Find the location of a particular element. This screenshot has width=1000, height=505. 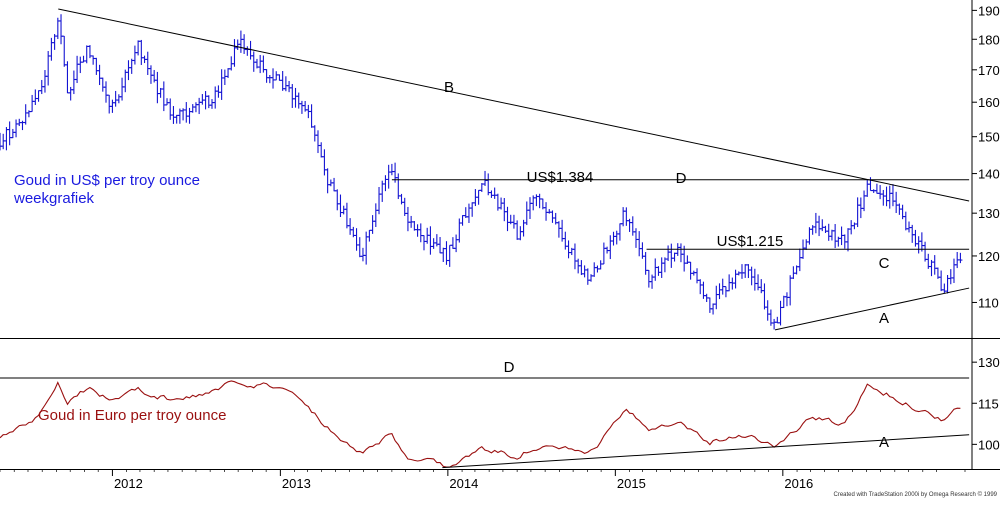

usd-y-tick-label-190: 190 is located at coordinates (989, 10).